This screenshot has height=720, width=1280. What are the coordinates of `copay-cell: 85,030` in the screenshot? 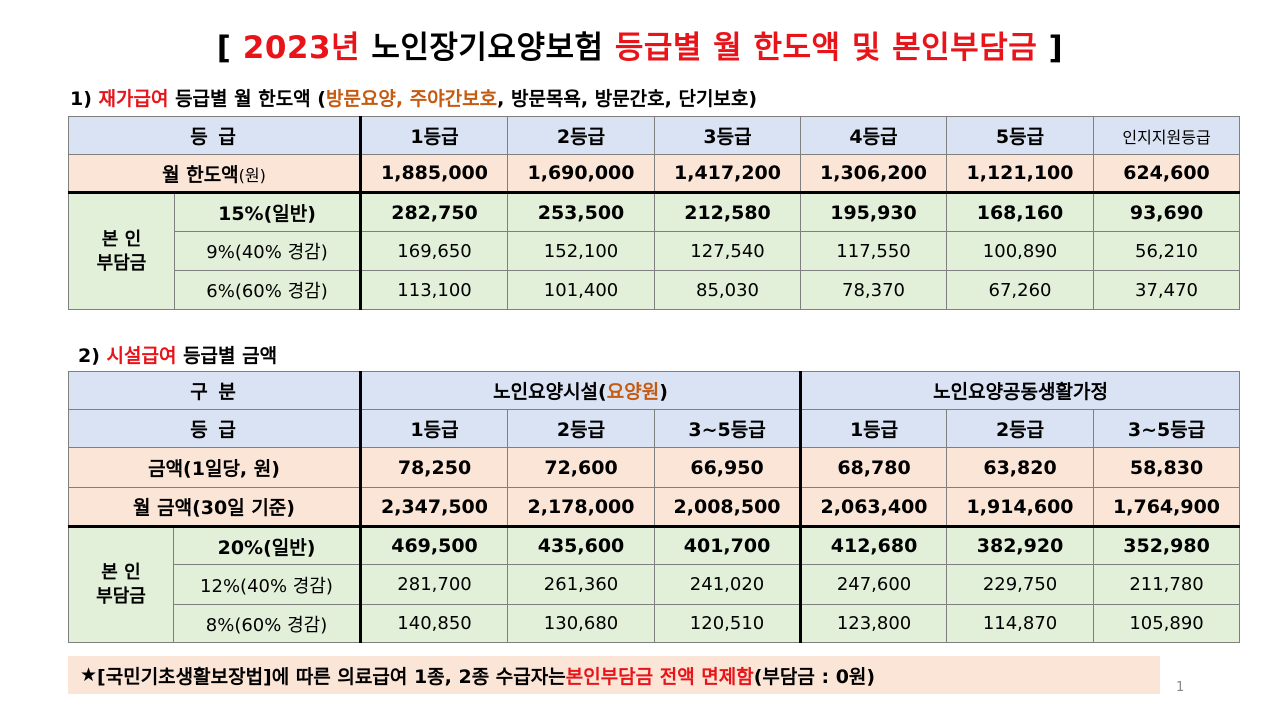 It's located at (728, 290).